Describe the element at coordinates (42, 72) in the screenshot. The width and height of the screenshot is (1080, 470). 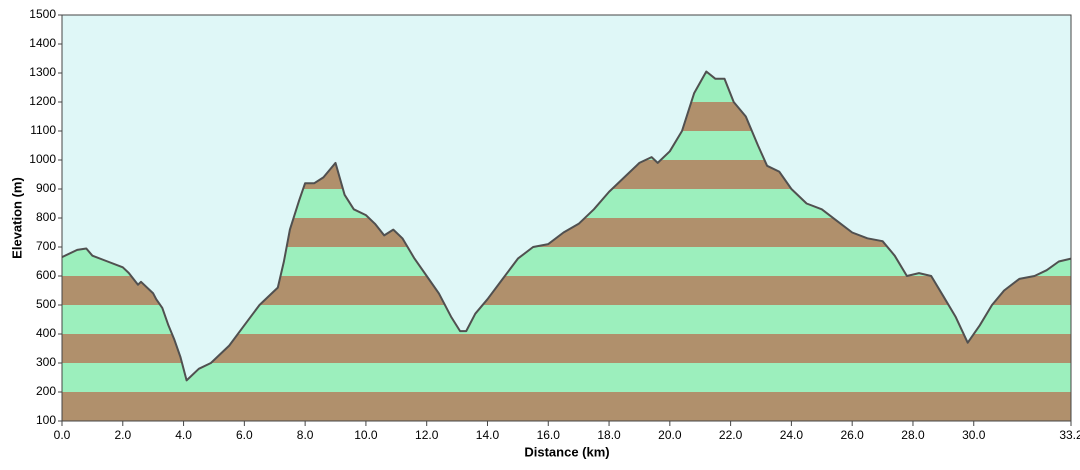
I see `y-tick-label: 1300` at that location.